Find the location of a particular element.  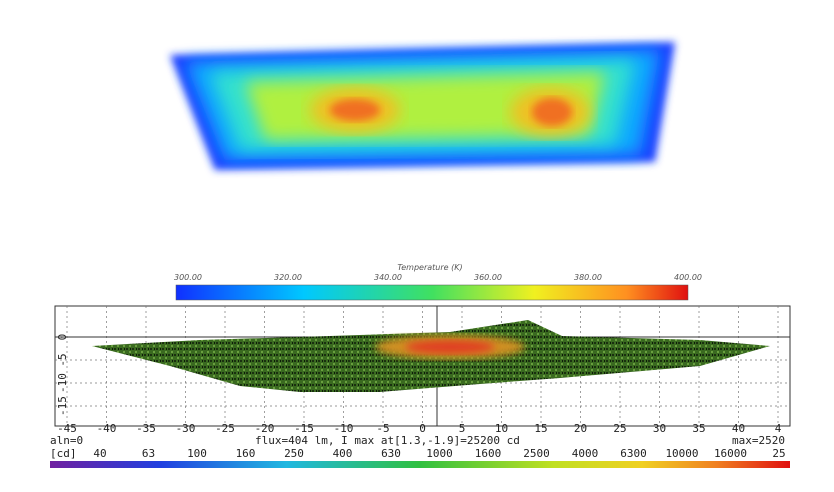

x-tick-label: -15 is located at coordinates (304, 428).